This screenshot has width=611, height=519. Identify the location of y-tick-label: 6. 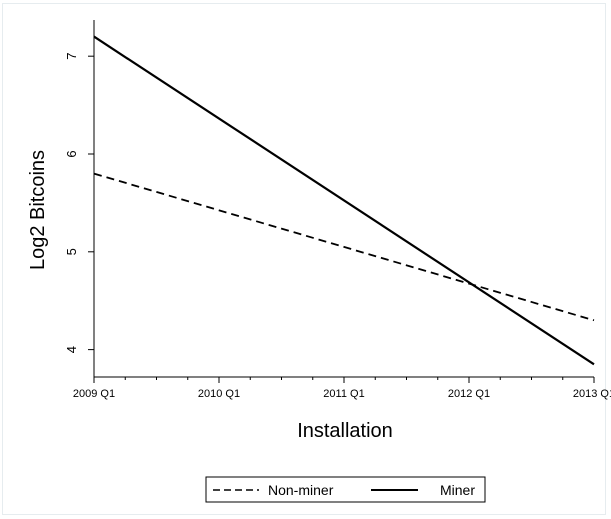
(71, 153).